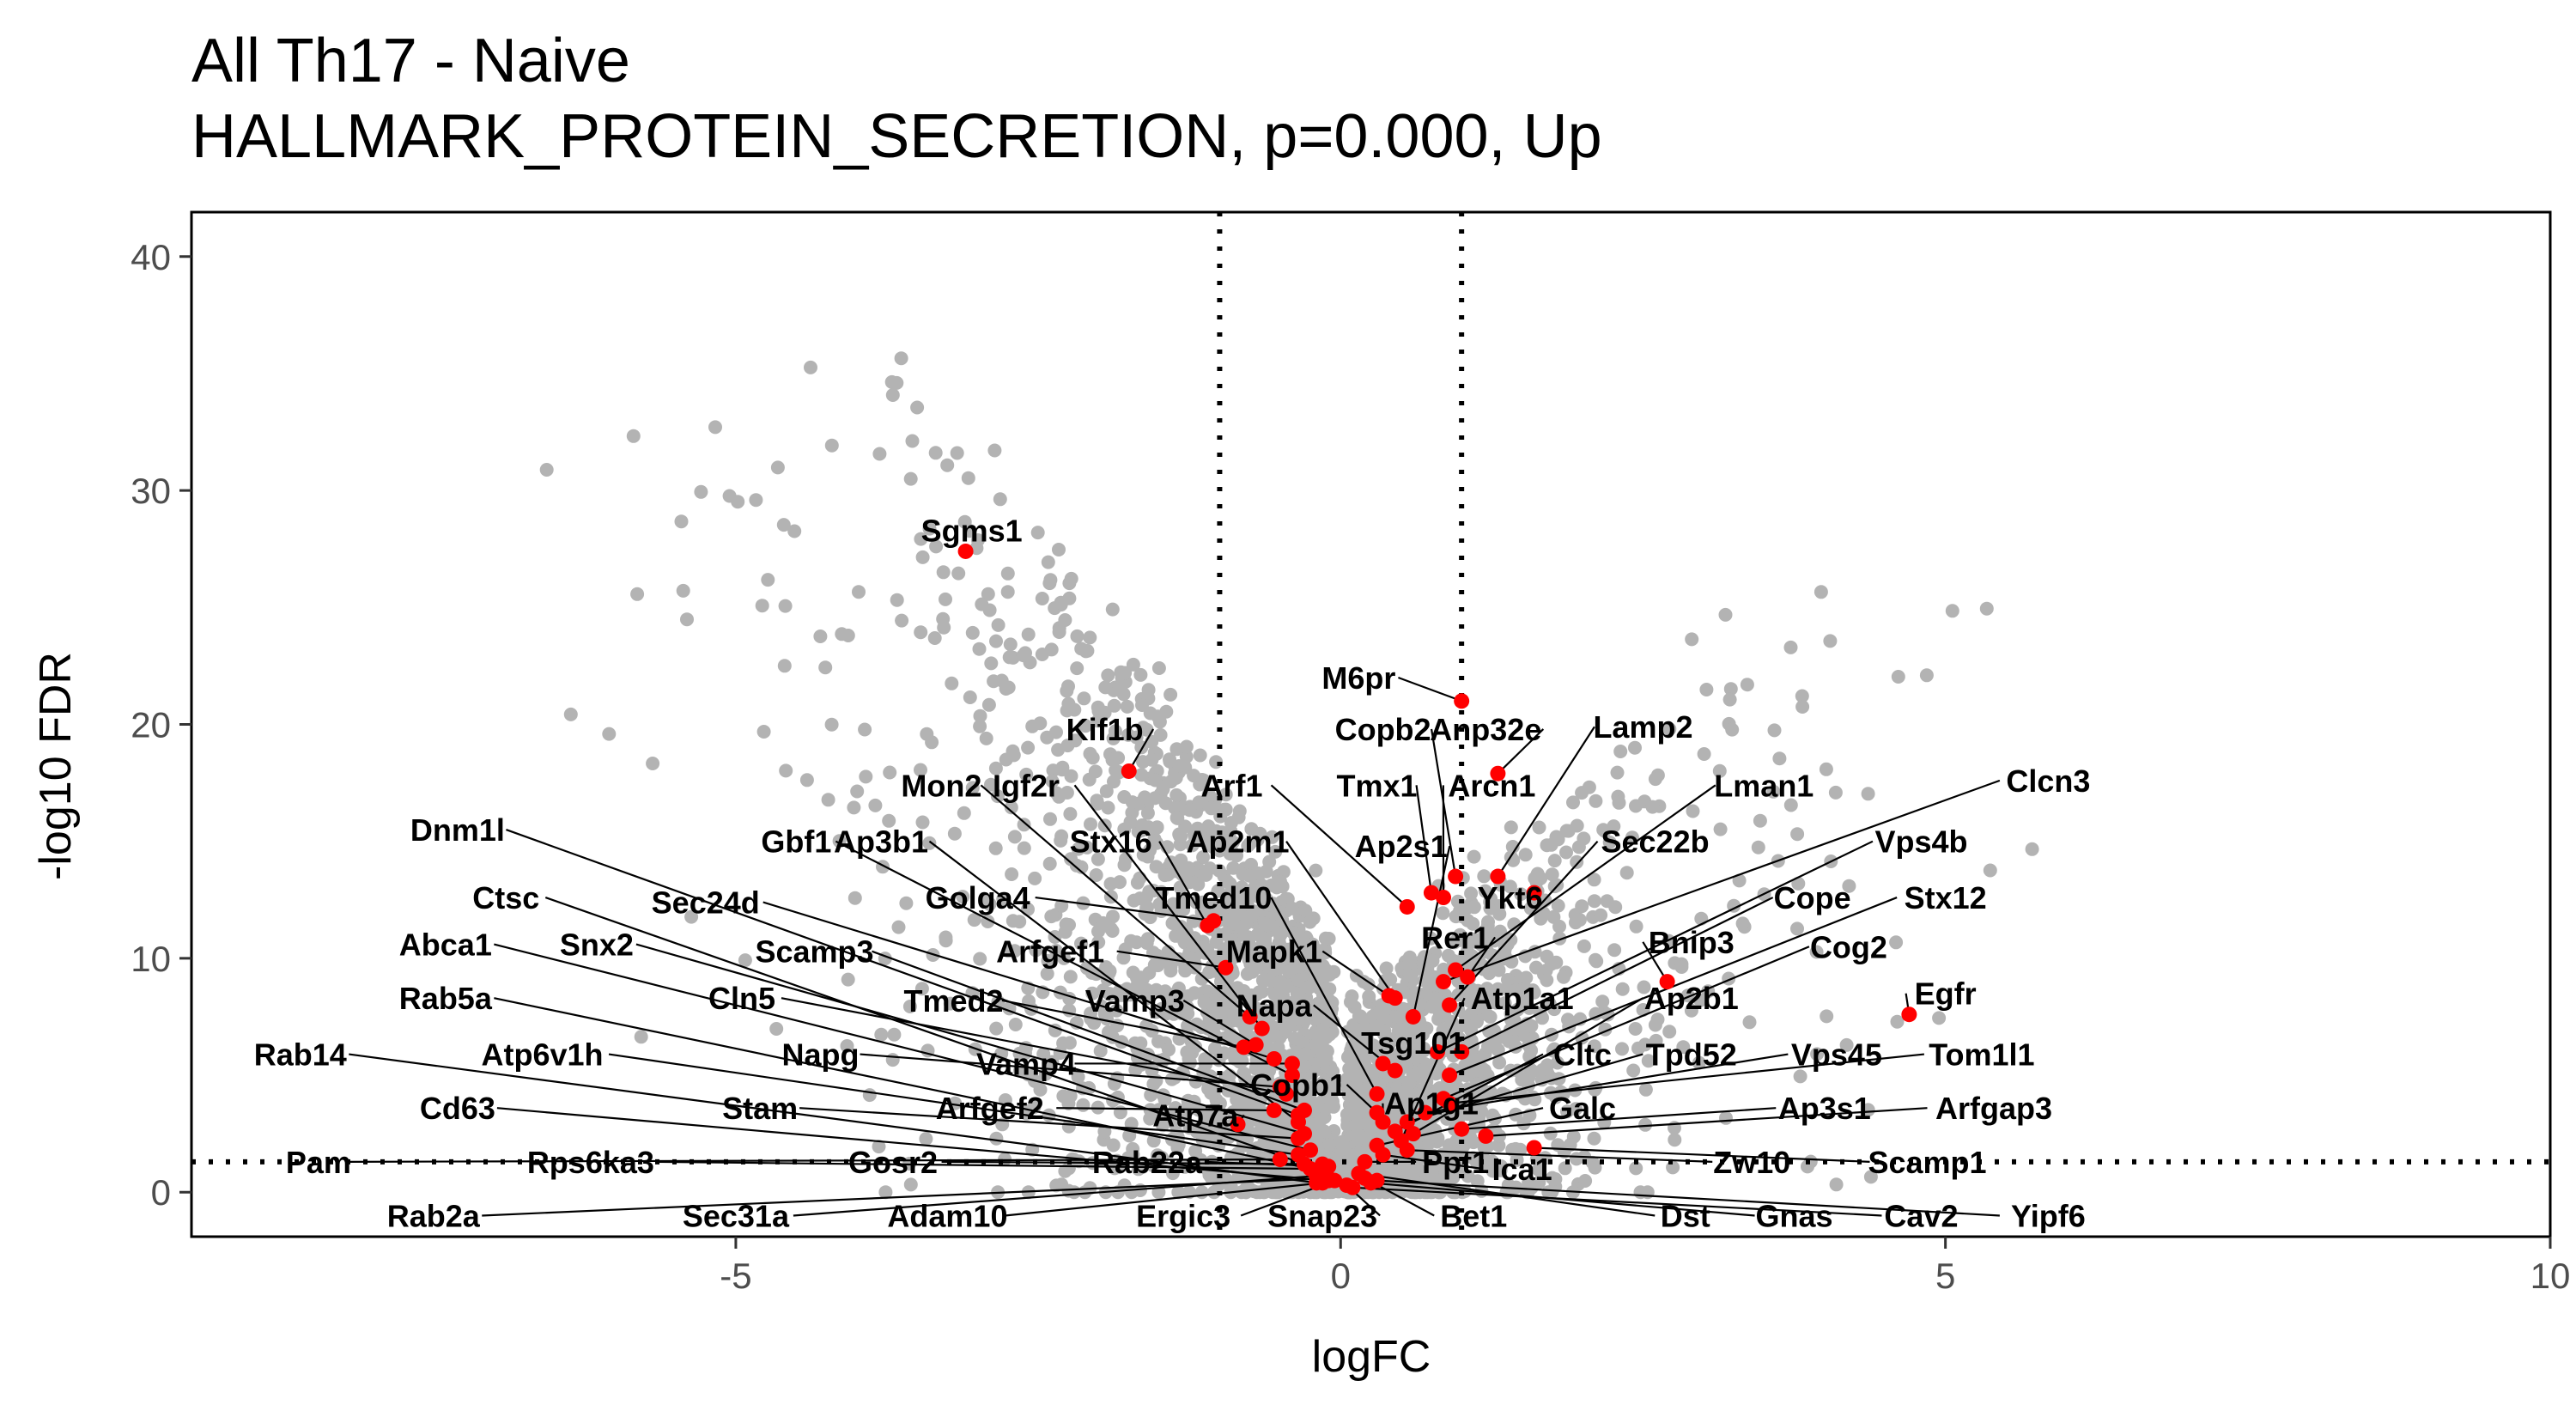 This screenshot has width=2576, height=1417. Describe the element at coordinates (1824, 1108) in the screenshot. I see `gene-label: Ap3s1` at that location.